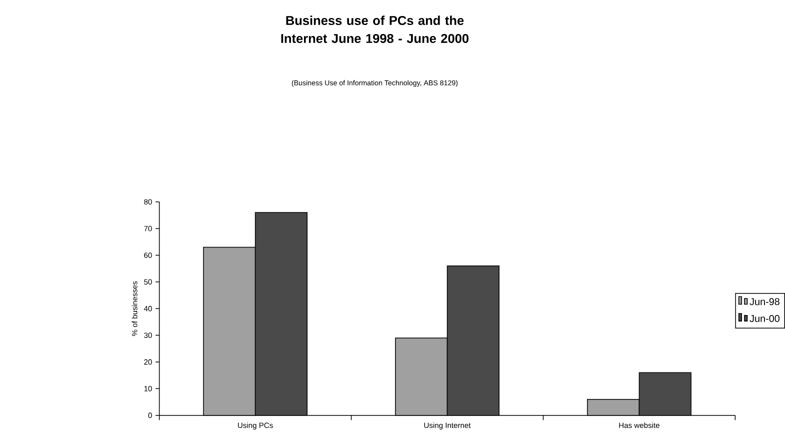 The height and width of the screenshot is (433, 785). What do you see at coordinates (765, 318) in the screenshot?
I see `legend-label: Jun-00` at bounding box center [765, 318].